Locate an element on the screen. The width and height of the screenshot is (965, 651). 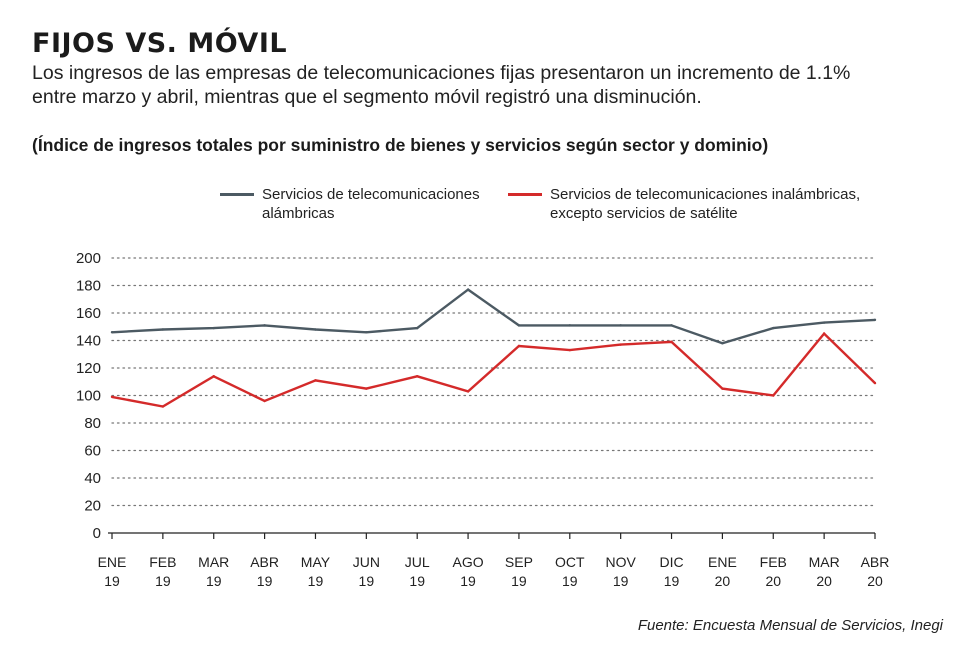
y-tick-label: 140 is located at coordinates (88, 341).